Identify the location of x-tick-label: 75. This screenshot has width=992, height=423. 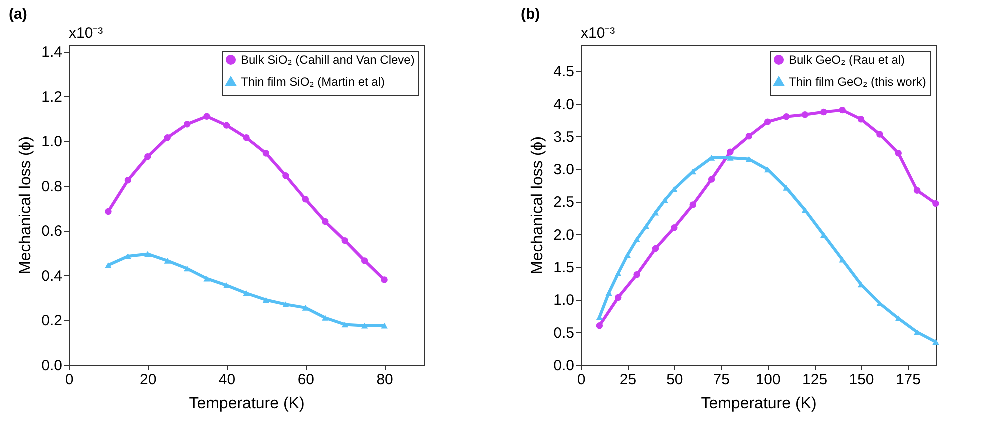
(721, 380).